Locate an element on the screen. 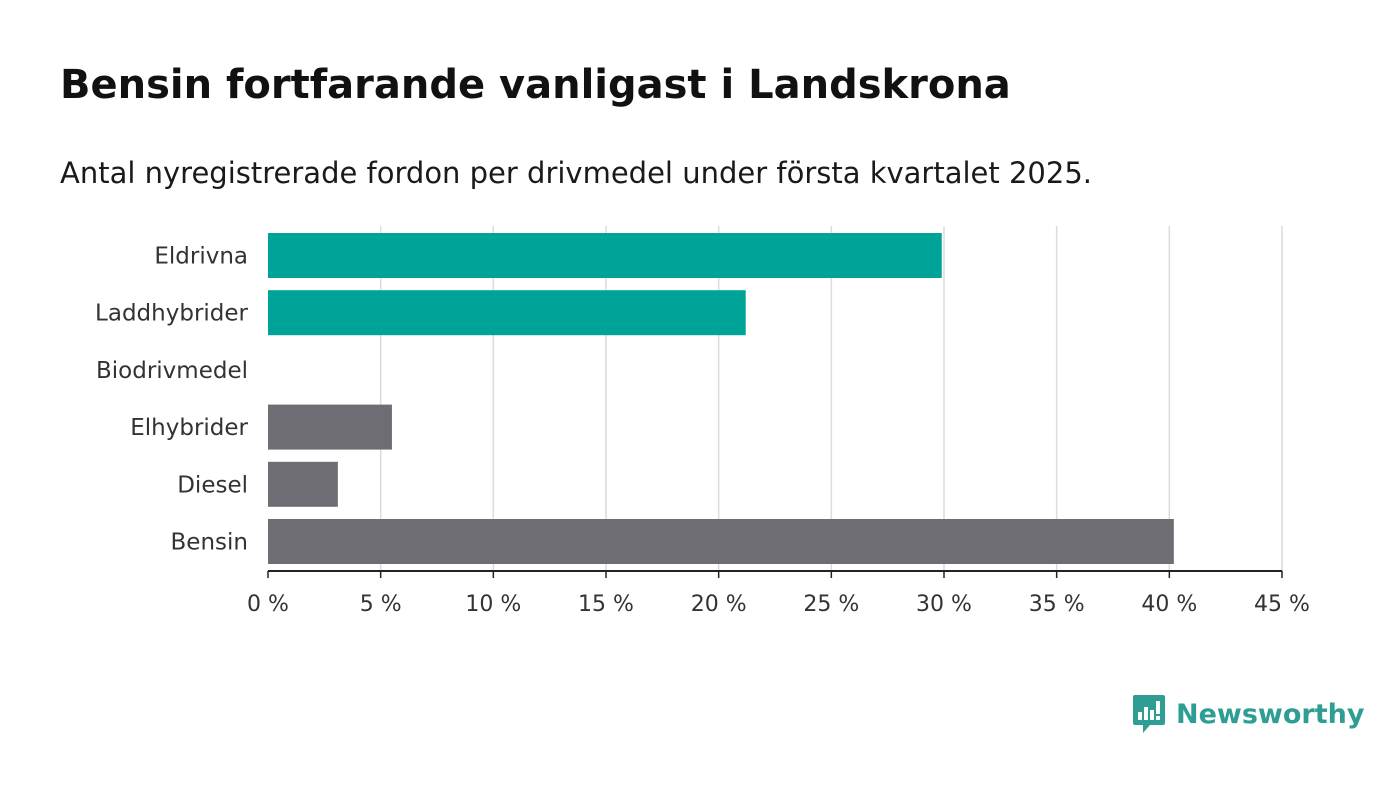 Image resolution: width=1400 pixels, height=793 pixels. category-label: Bensin is located at coordinates (209, 543).